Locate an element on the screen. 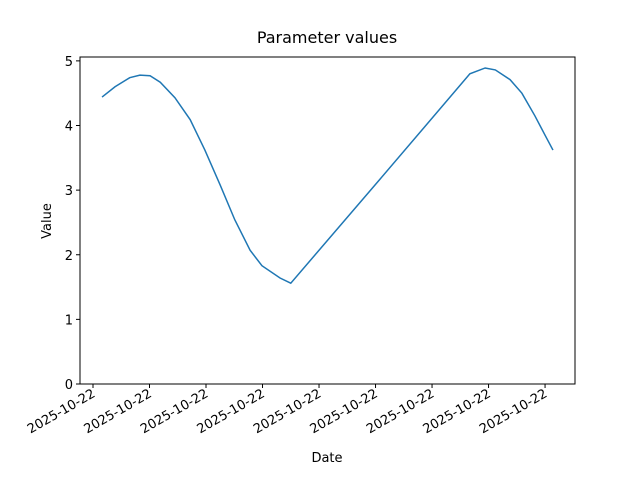 Image resolution: width=640 pixels, height=484 pixels. y-tick-label: 3 is located at coordinates (69, 191).